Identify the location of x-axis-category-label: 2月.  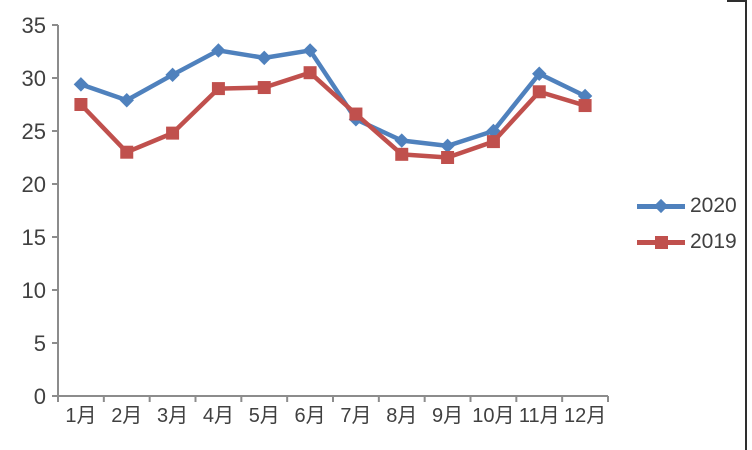
(126, 416).